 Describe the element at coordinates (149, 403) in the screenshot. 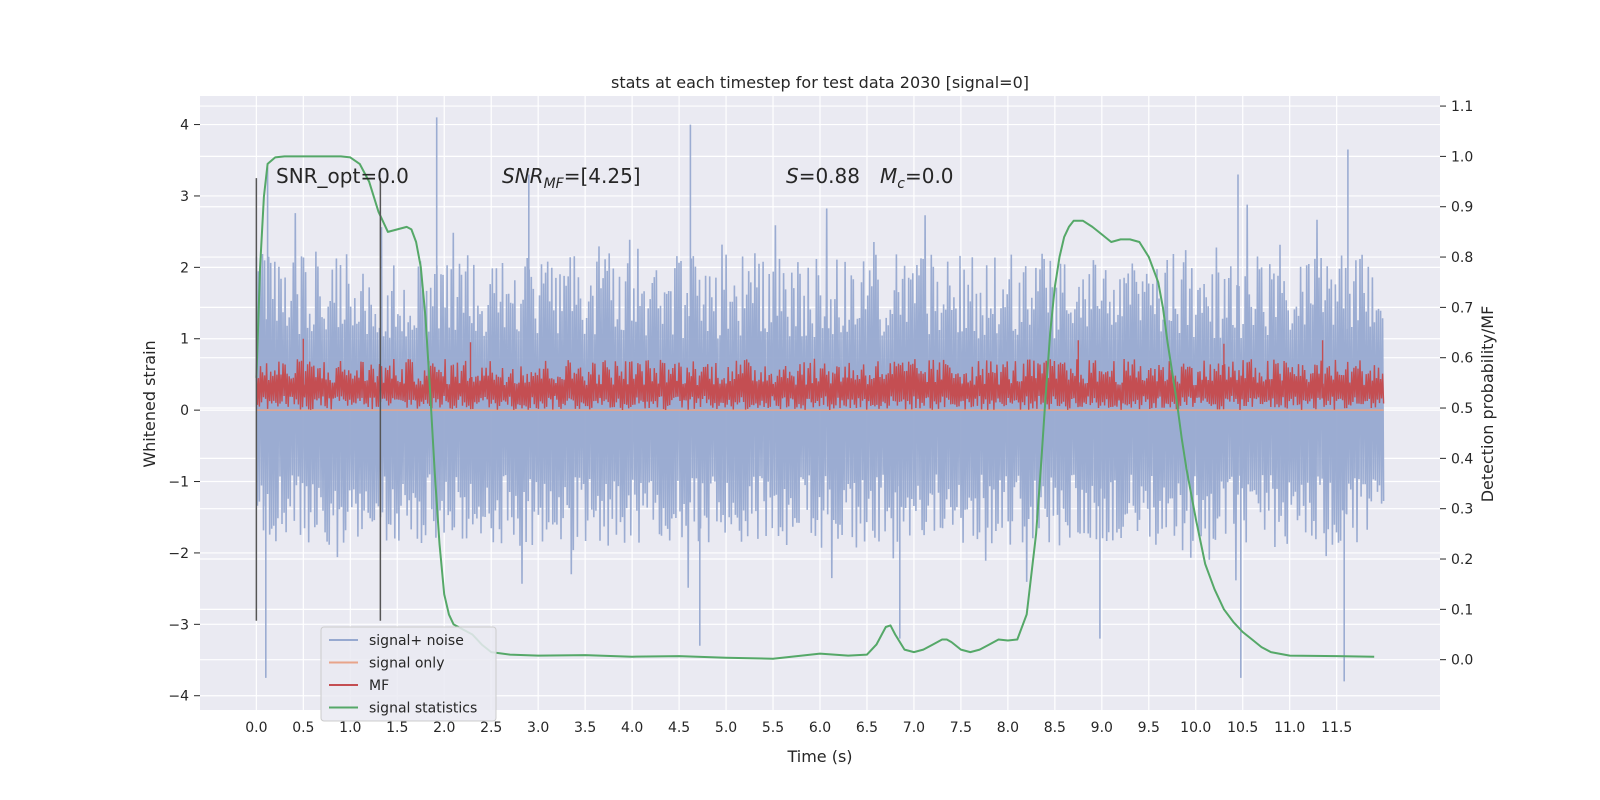

I see `y-axis-label: Whitened strain` at that location.